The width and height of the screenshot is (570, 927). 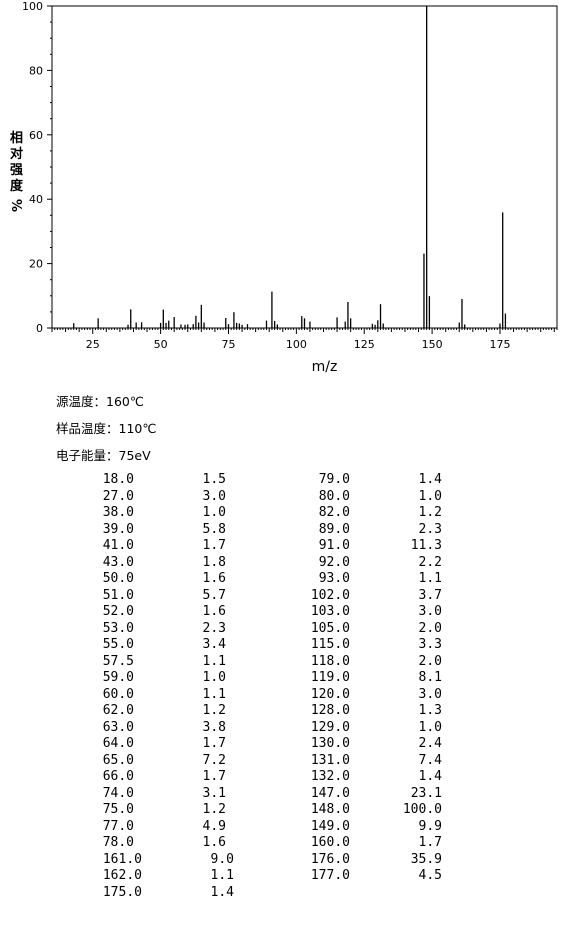 I want to click on table-mz-cell: 115.0, so click(x=330, y=644).